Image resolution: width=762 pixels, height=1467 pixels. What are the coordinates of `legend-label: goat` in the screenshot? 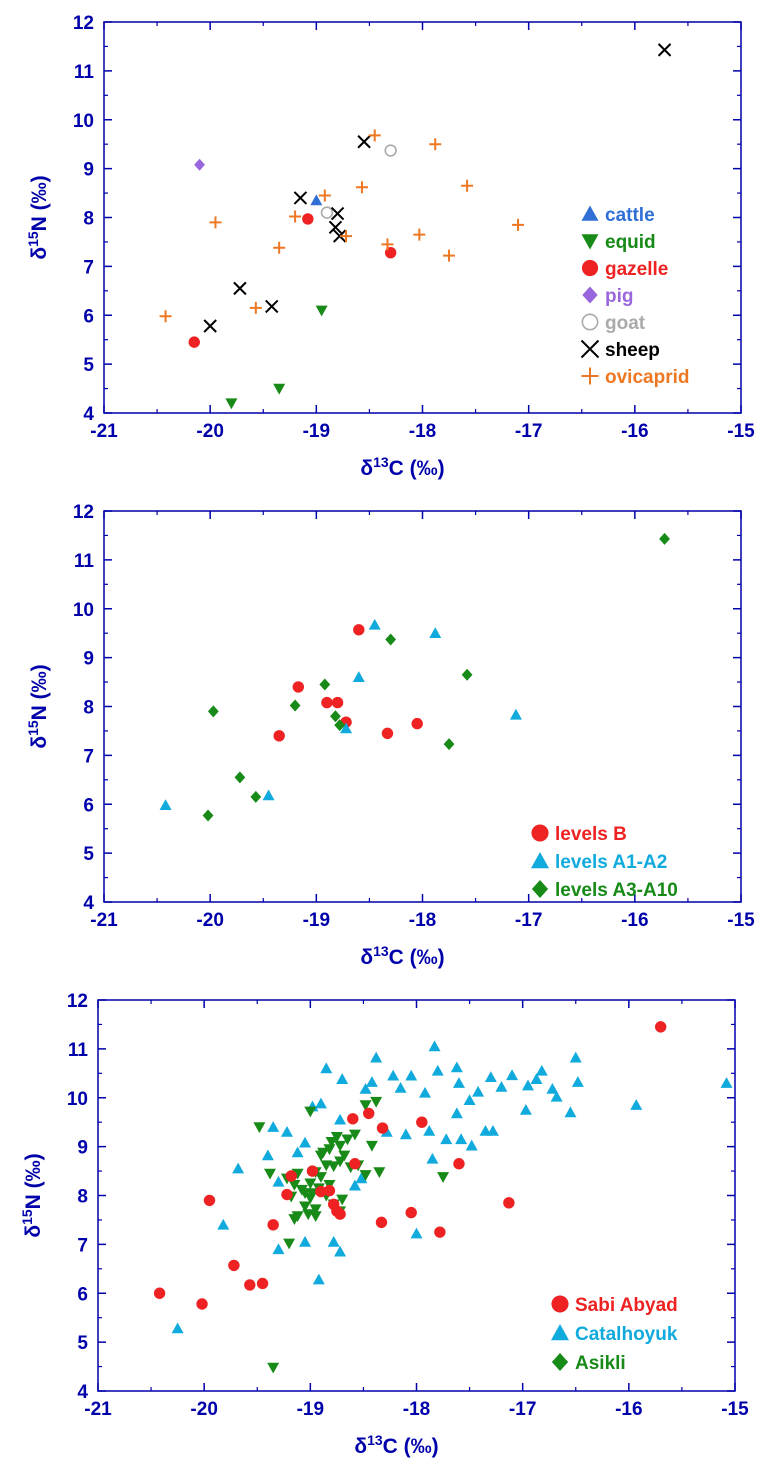 It's located at (625, 323).